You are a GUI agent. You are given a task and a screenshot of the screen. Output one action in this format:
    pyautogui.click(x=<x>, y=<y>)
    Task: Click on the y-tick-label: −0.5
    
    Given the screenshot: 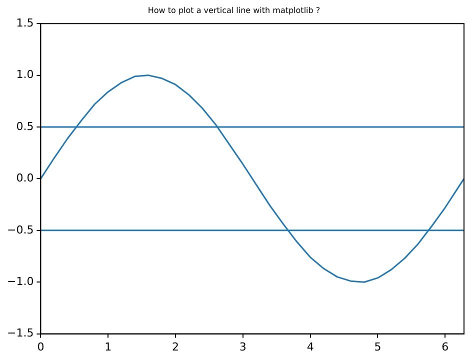 What is the action you would take?
    pyautogui.click(x=20, y=229)
    